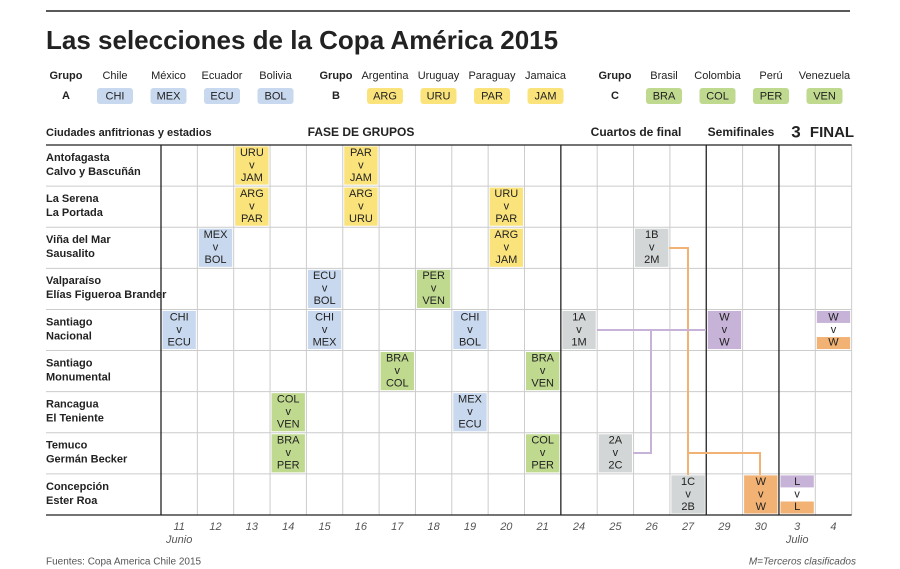  I want to click on city: Concepción, so click(77, 487).